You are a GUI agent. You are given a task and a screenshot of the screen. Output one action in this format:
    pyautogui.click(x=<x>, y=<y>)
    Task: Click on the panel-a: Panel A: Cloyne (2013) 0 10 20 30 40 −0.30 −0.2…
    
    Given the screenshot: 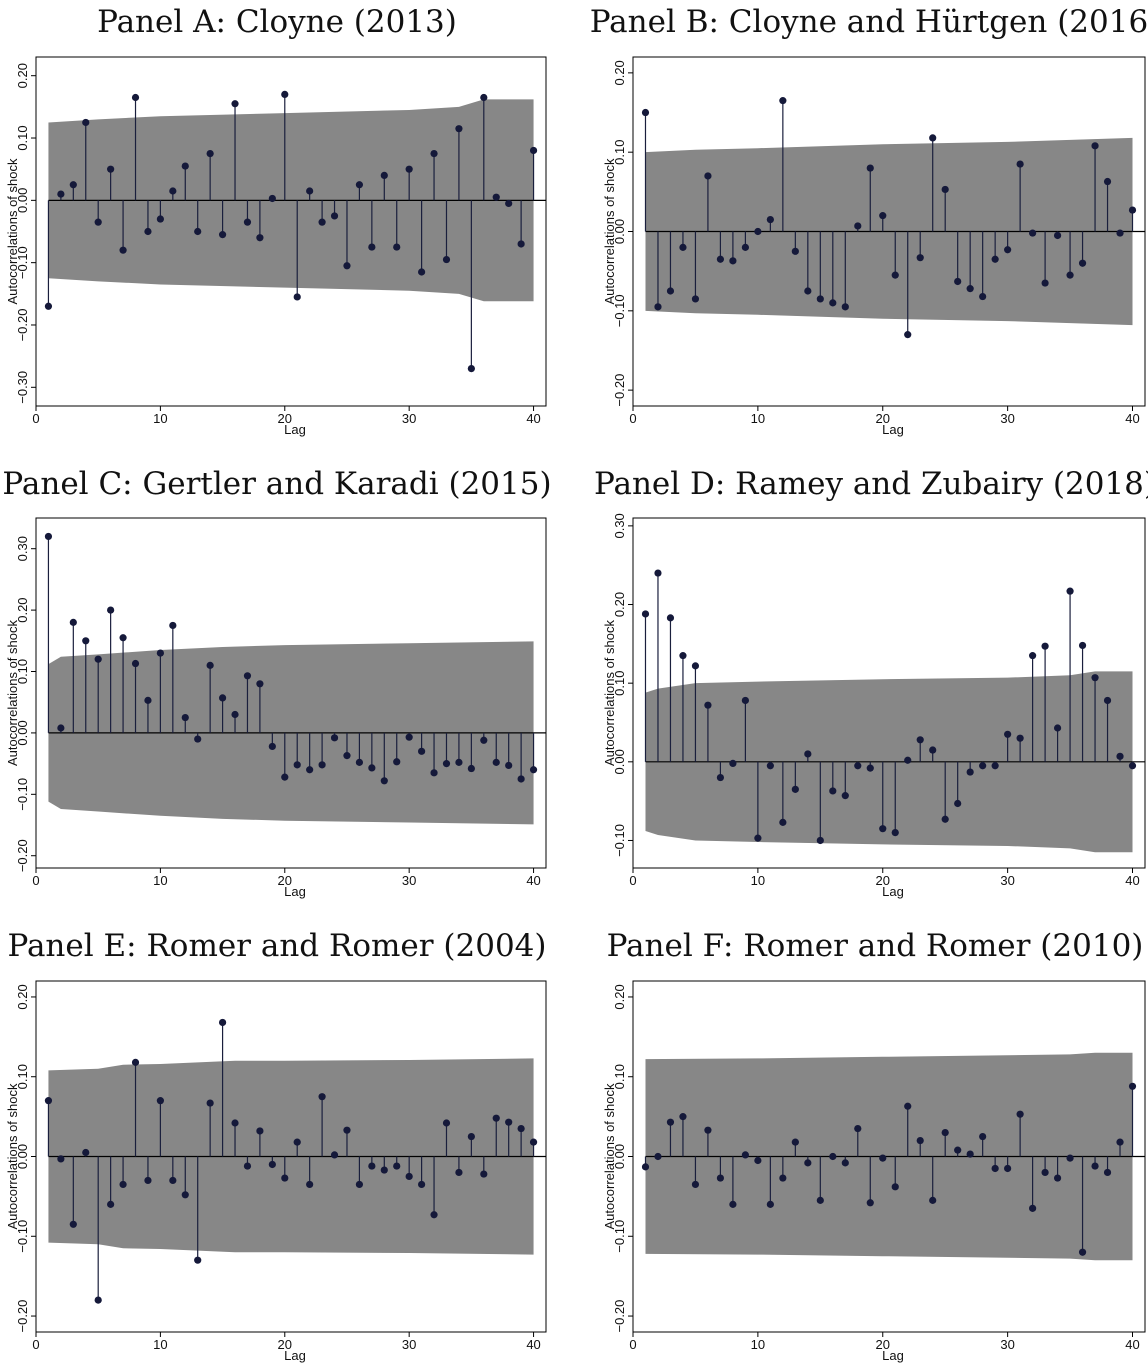 What is the action you would take?
    pyautogui.click(x=276, y=220)
    